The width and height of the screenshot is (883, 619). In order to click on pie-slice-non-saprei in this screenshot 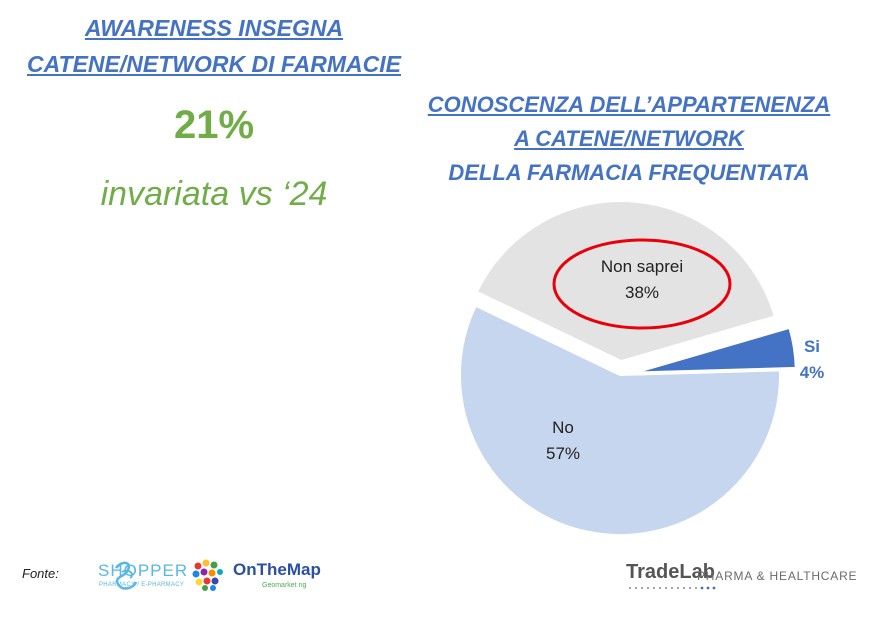, I will do `click(626, 281)`.